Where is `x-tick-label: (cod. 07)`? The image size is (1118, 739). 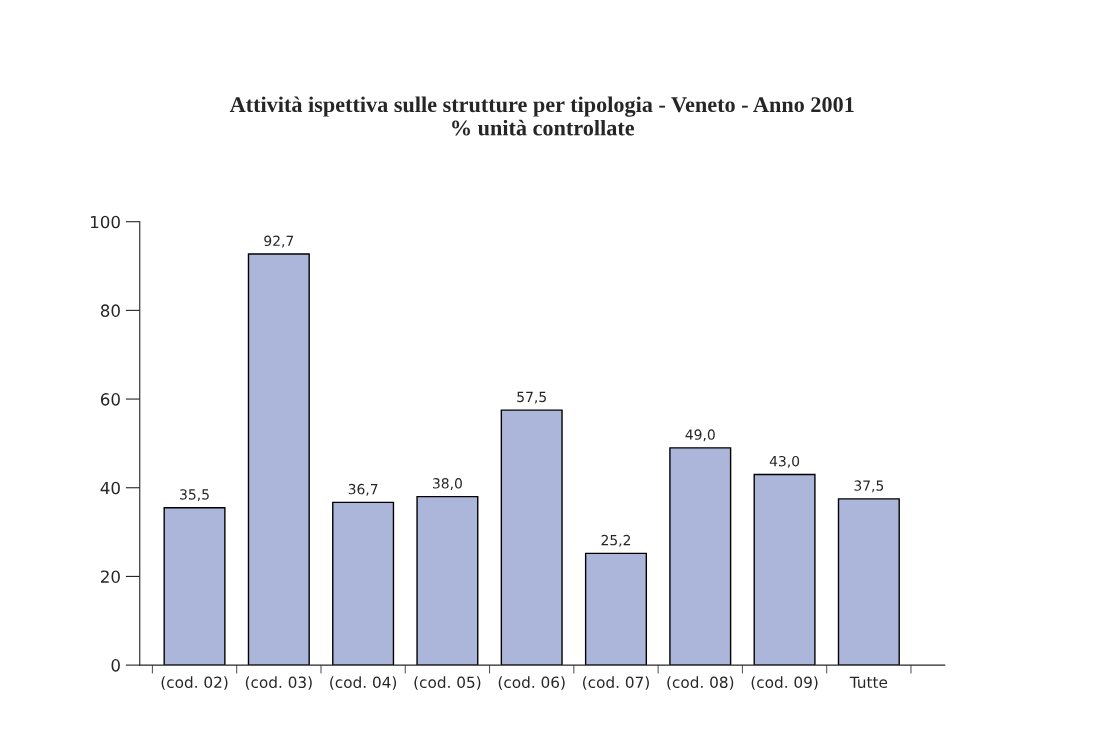 x-tick-label: (cod. 07) is located at coordinates (616, 683).